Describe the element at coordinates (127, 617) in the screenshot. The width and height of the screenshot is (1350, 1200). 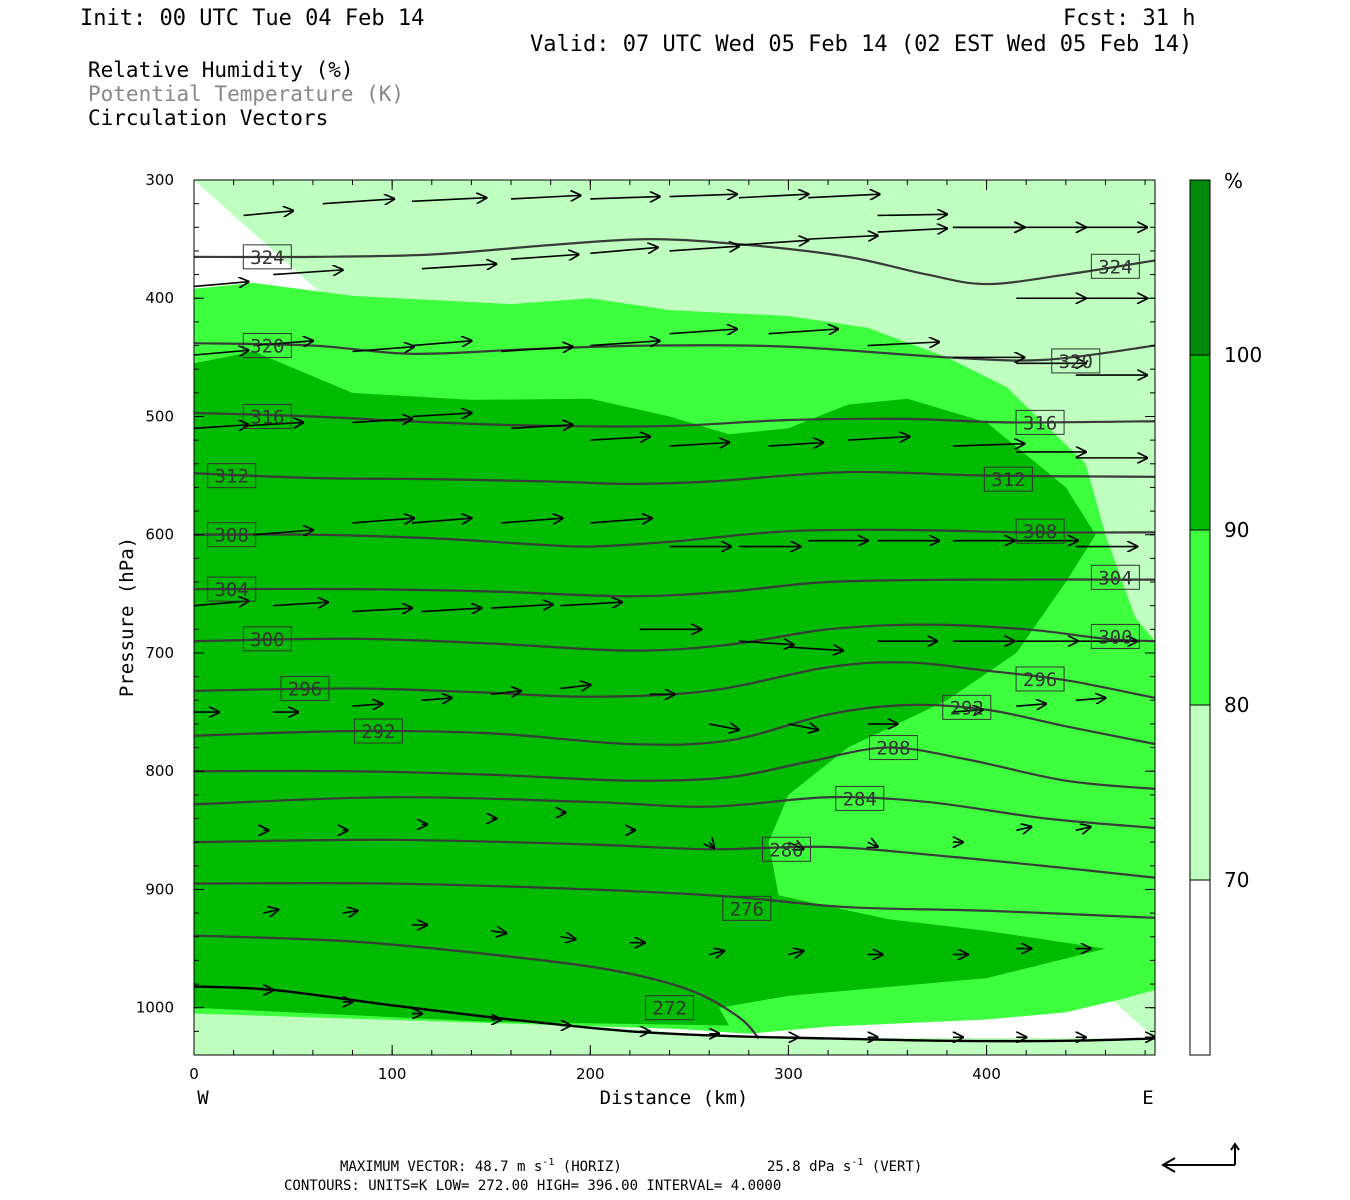
I see `y-axis-title: Pressure (hPa)` at that location.